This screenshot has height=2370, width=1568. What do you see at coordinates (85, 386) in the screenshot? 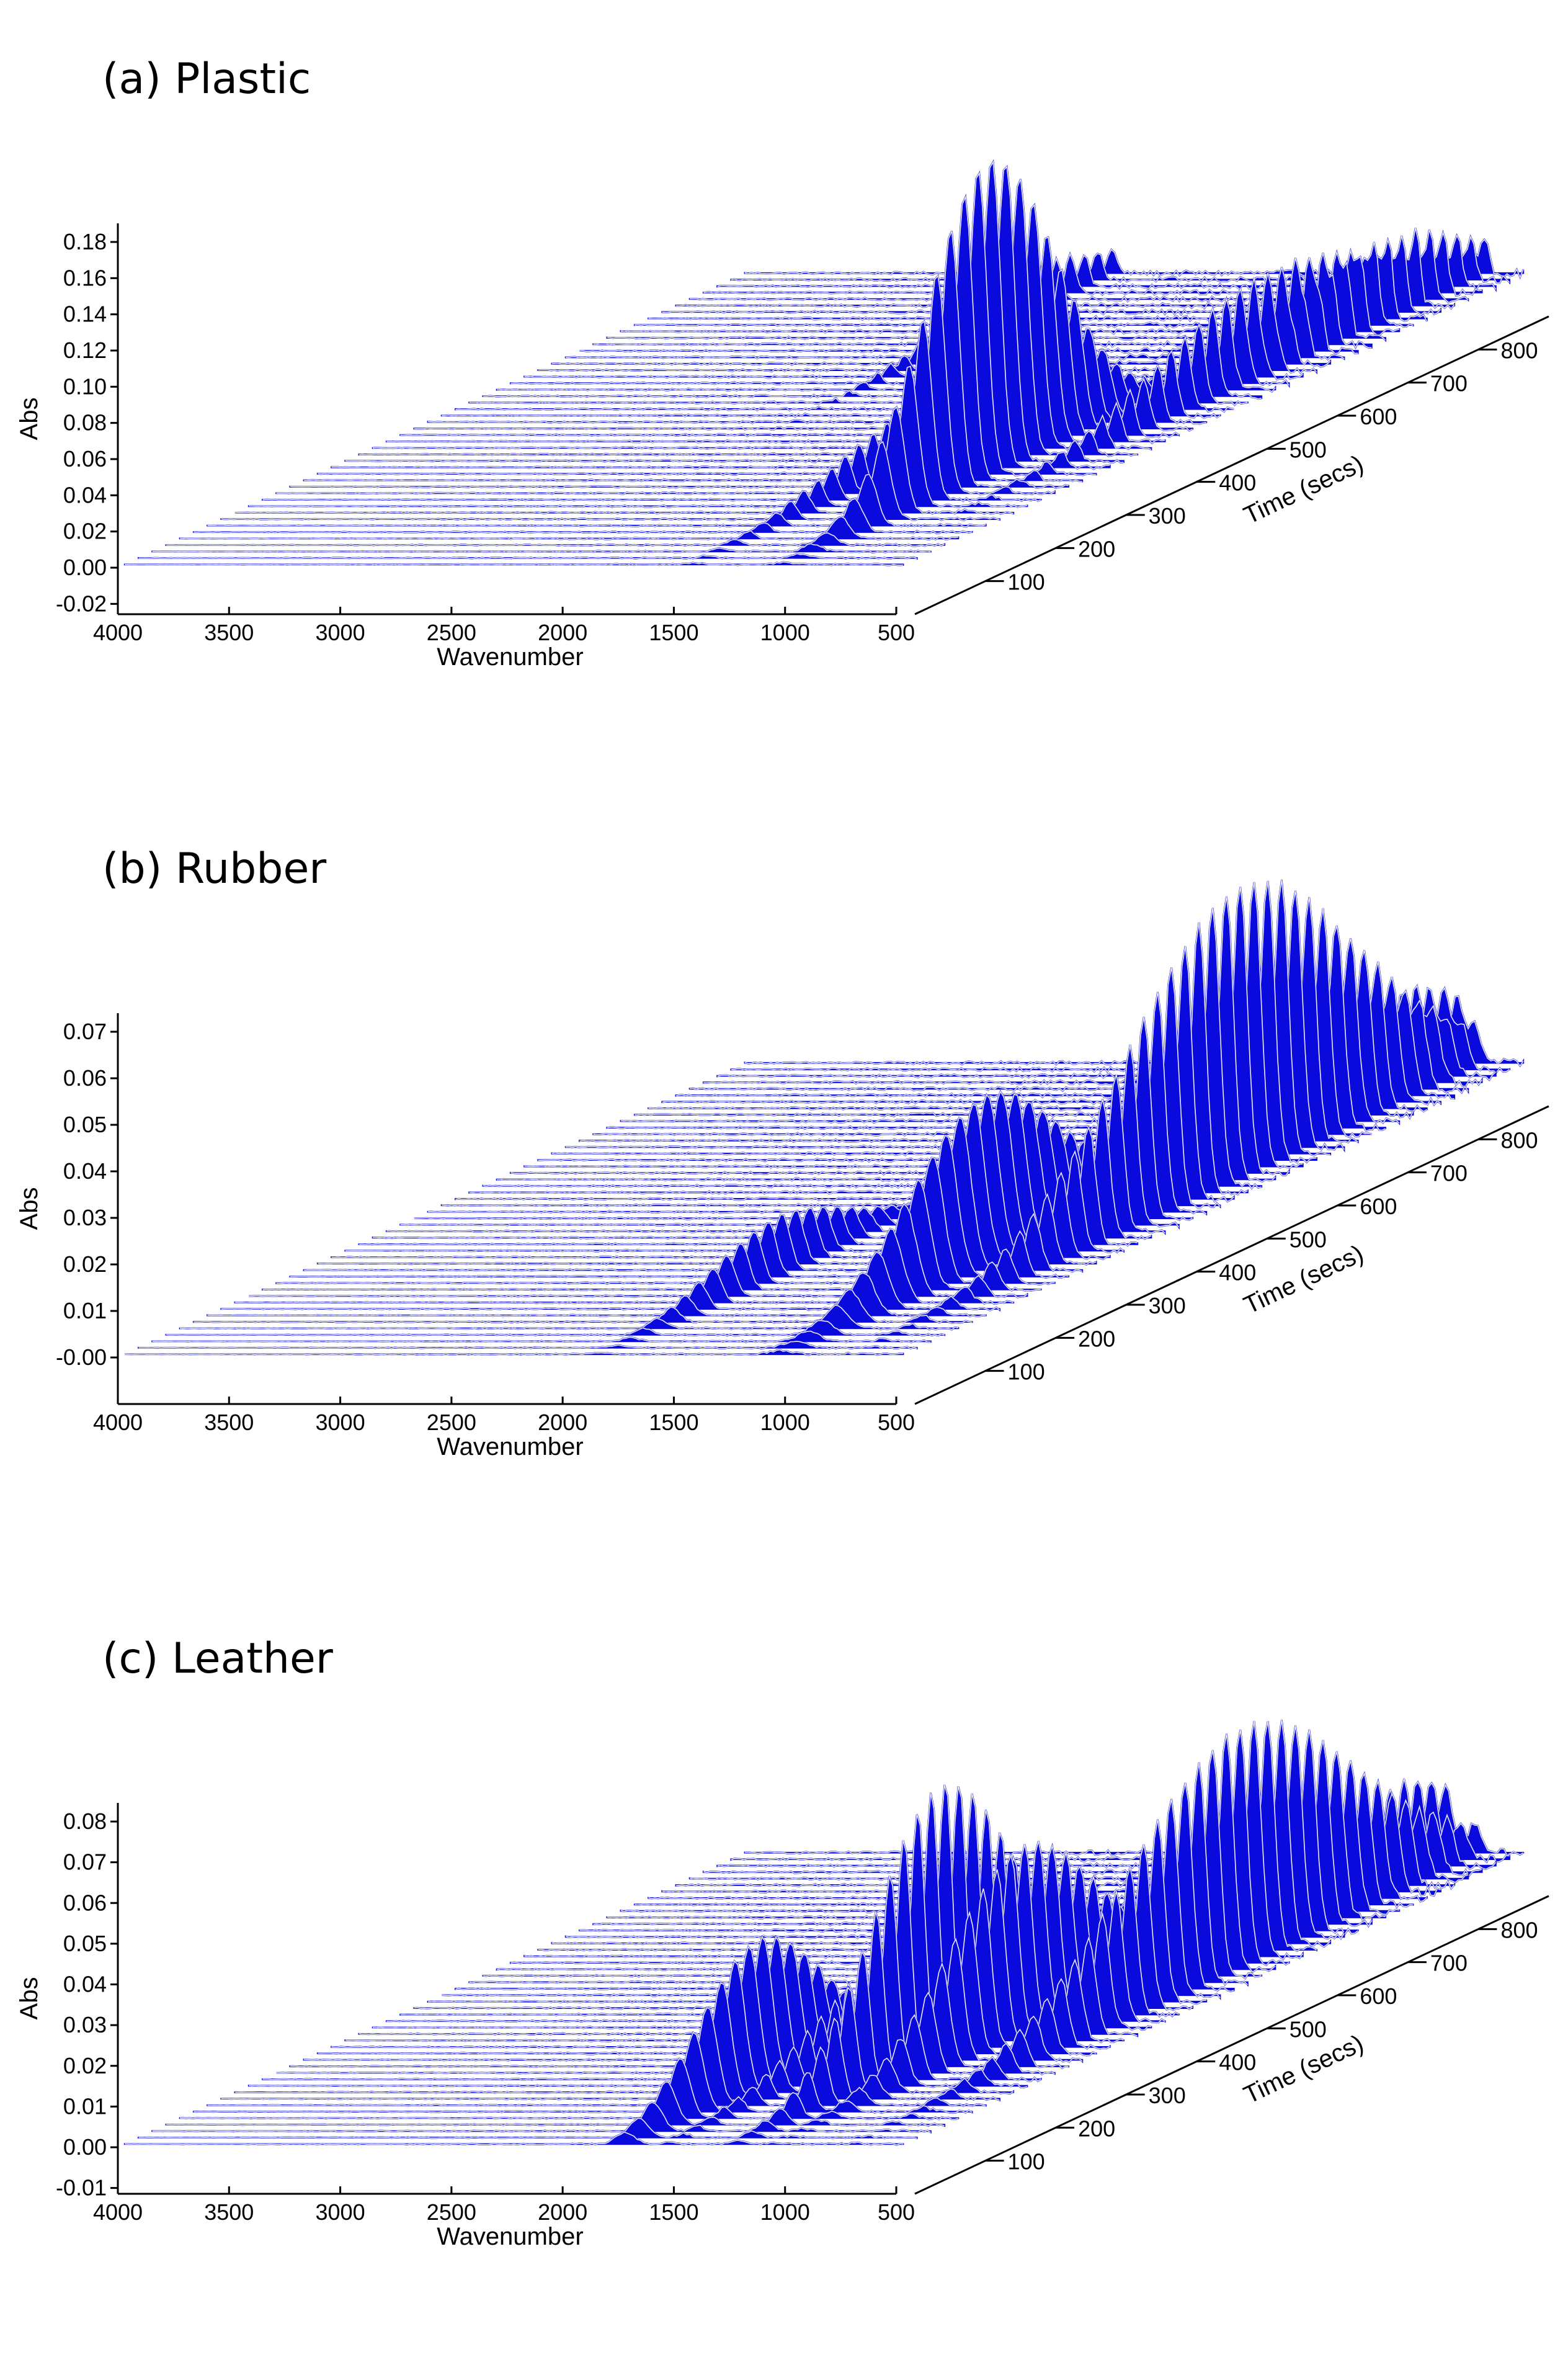
I see `y-tick-label-0-10: 0.10` at bounding box center [85, 386].